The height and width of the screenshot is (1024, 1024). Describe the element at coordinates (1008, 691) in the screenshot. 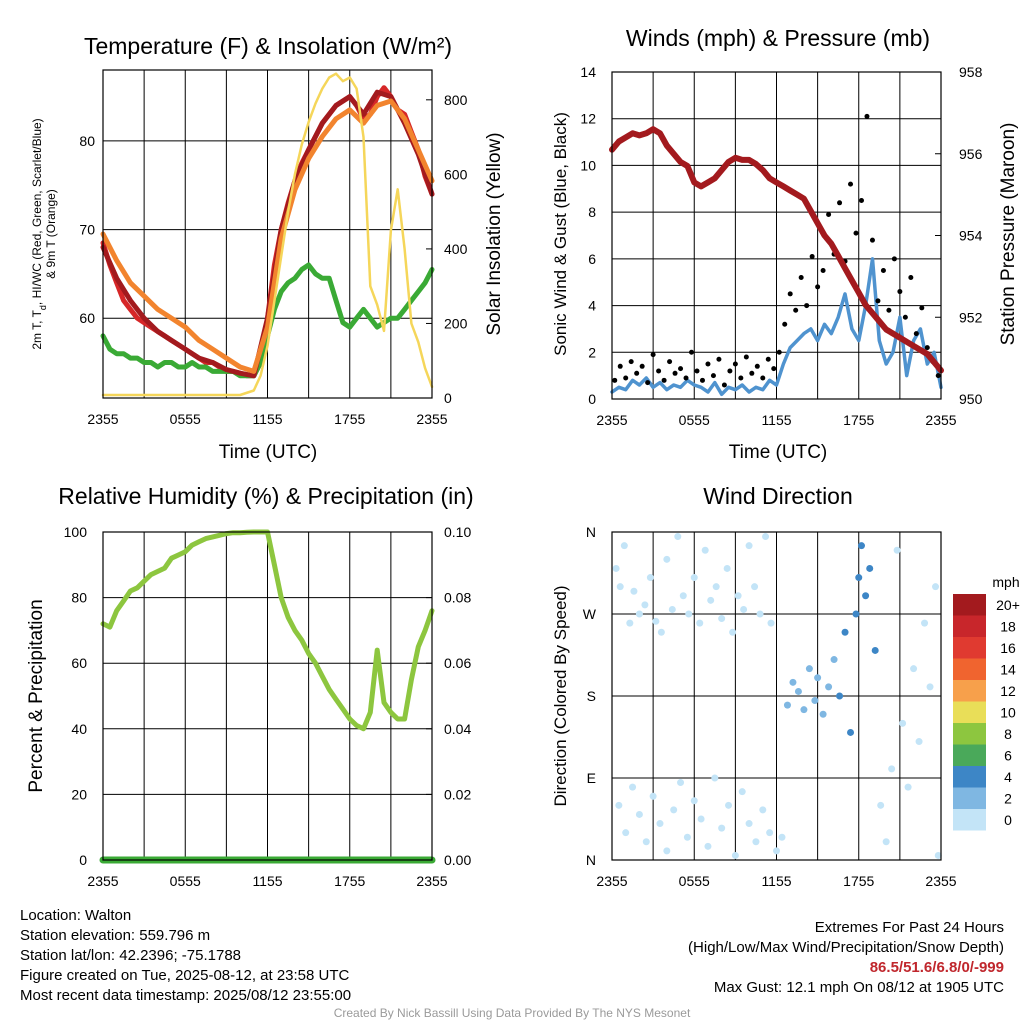

I see `legend-label: 12` at that location.